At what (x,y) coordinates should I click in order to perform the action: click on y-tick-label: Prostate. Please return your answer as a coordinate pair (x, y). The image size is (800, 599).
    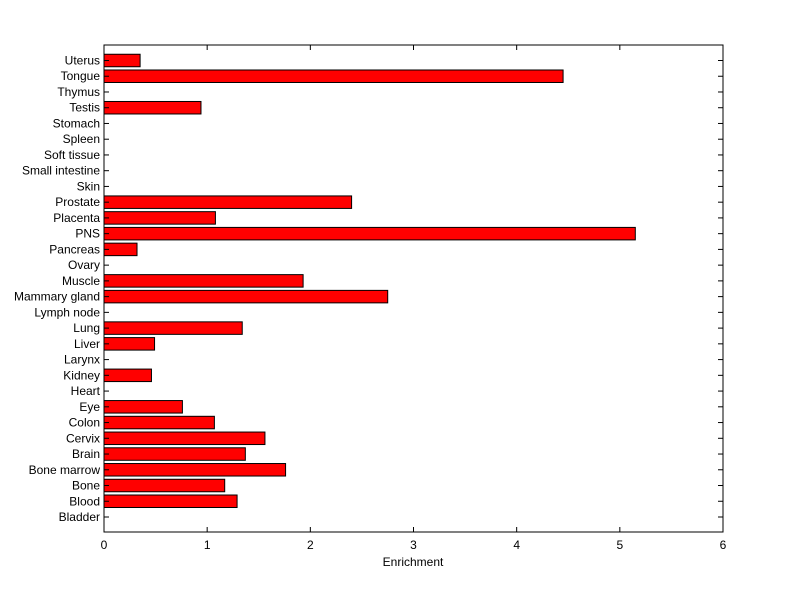
    Looking at the image, I should click on (77, 202).